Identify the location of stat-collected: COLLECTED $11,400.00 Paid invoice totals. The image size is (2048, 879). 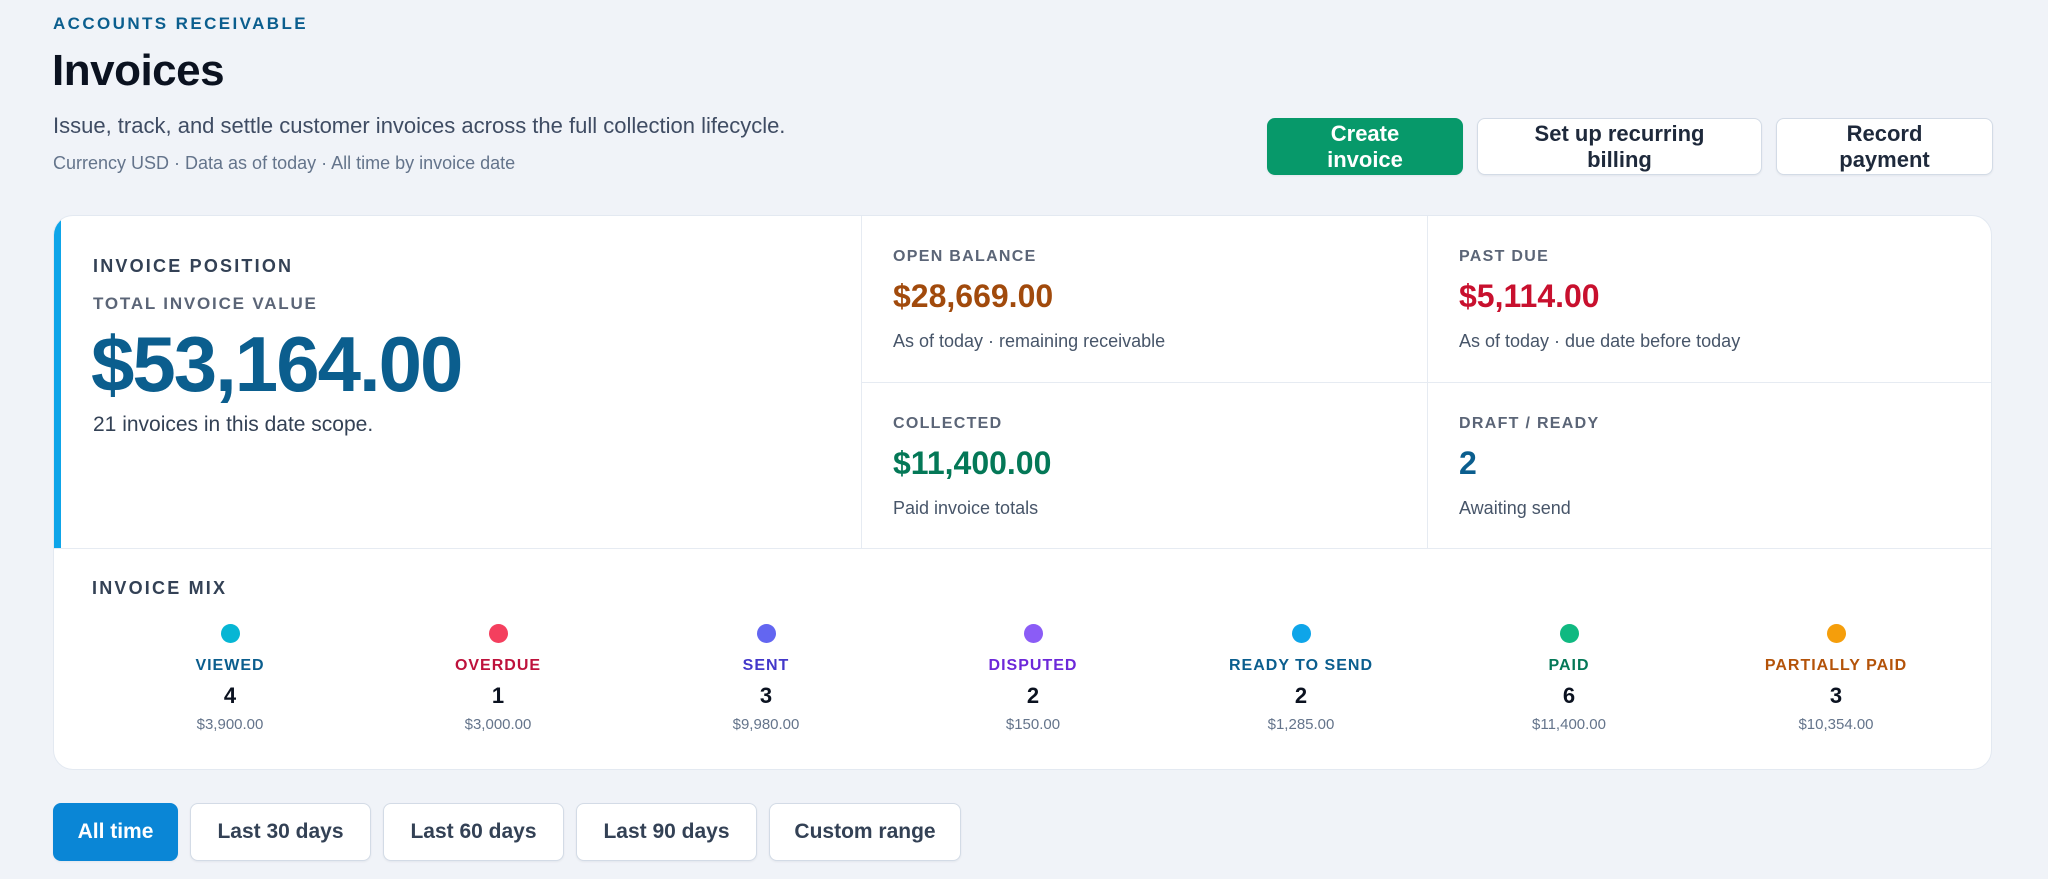
(972, 467).